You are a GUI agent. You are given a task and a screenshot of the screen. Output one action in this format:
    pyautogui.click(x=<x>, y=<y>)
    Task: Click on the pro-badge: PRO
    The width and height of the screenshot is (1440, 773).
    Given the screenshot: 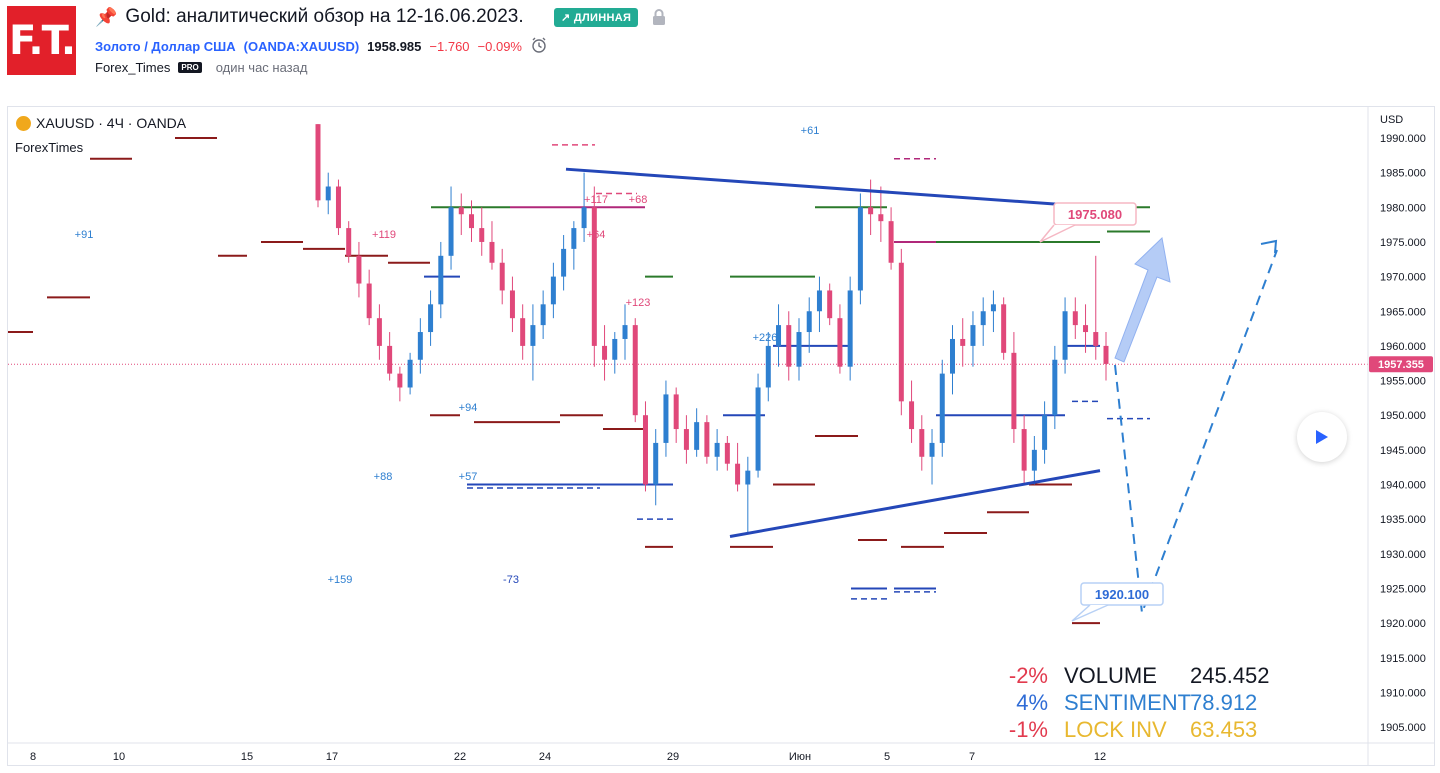 What is the action you would take?
    pyautogui.click(x=190, y=67)
    